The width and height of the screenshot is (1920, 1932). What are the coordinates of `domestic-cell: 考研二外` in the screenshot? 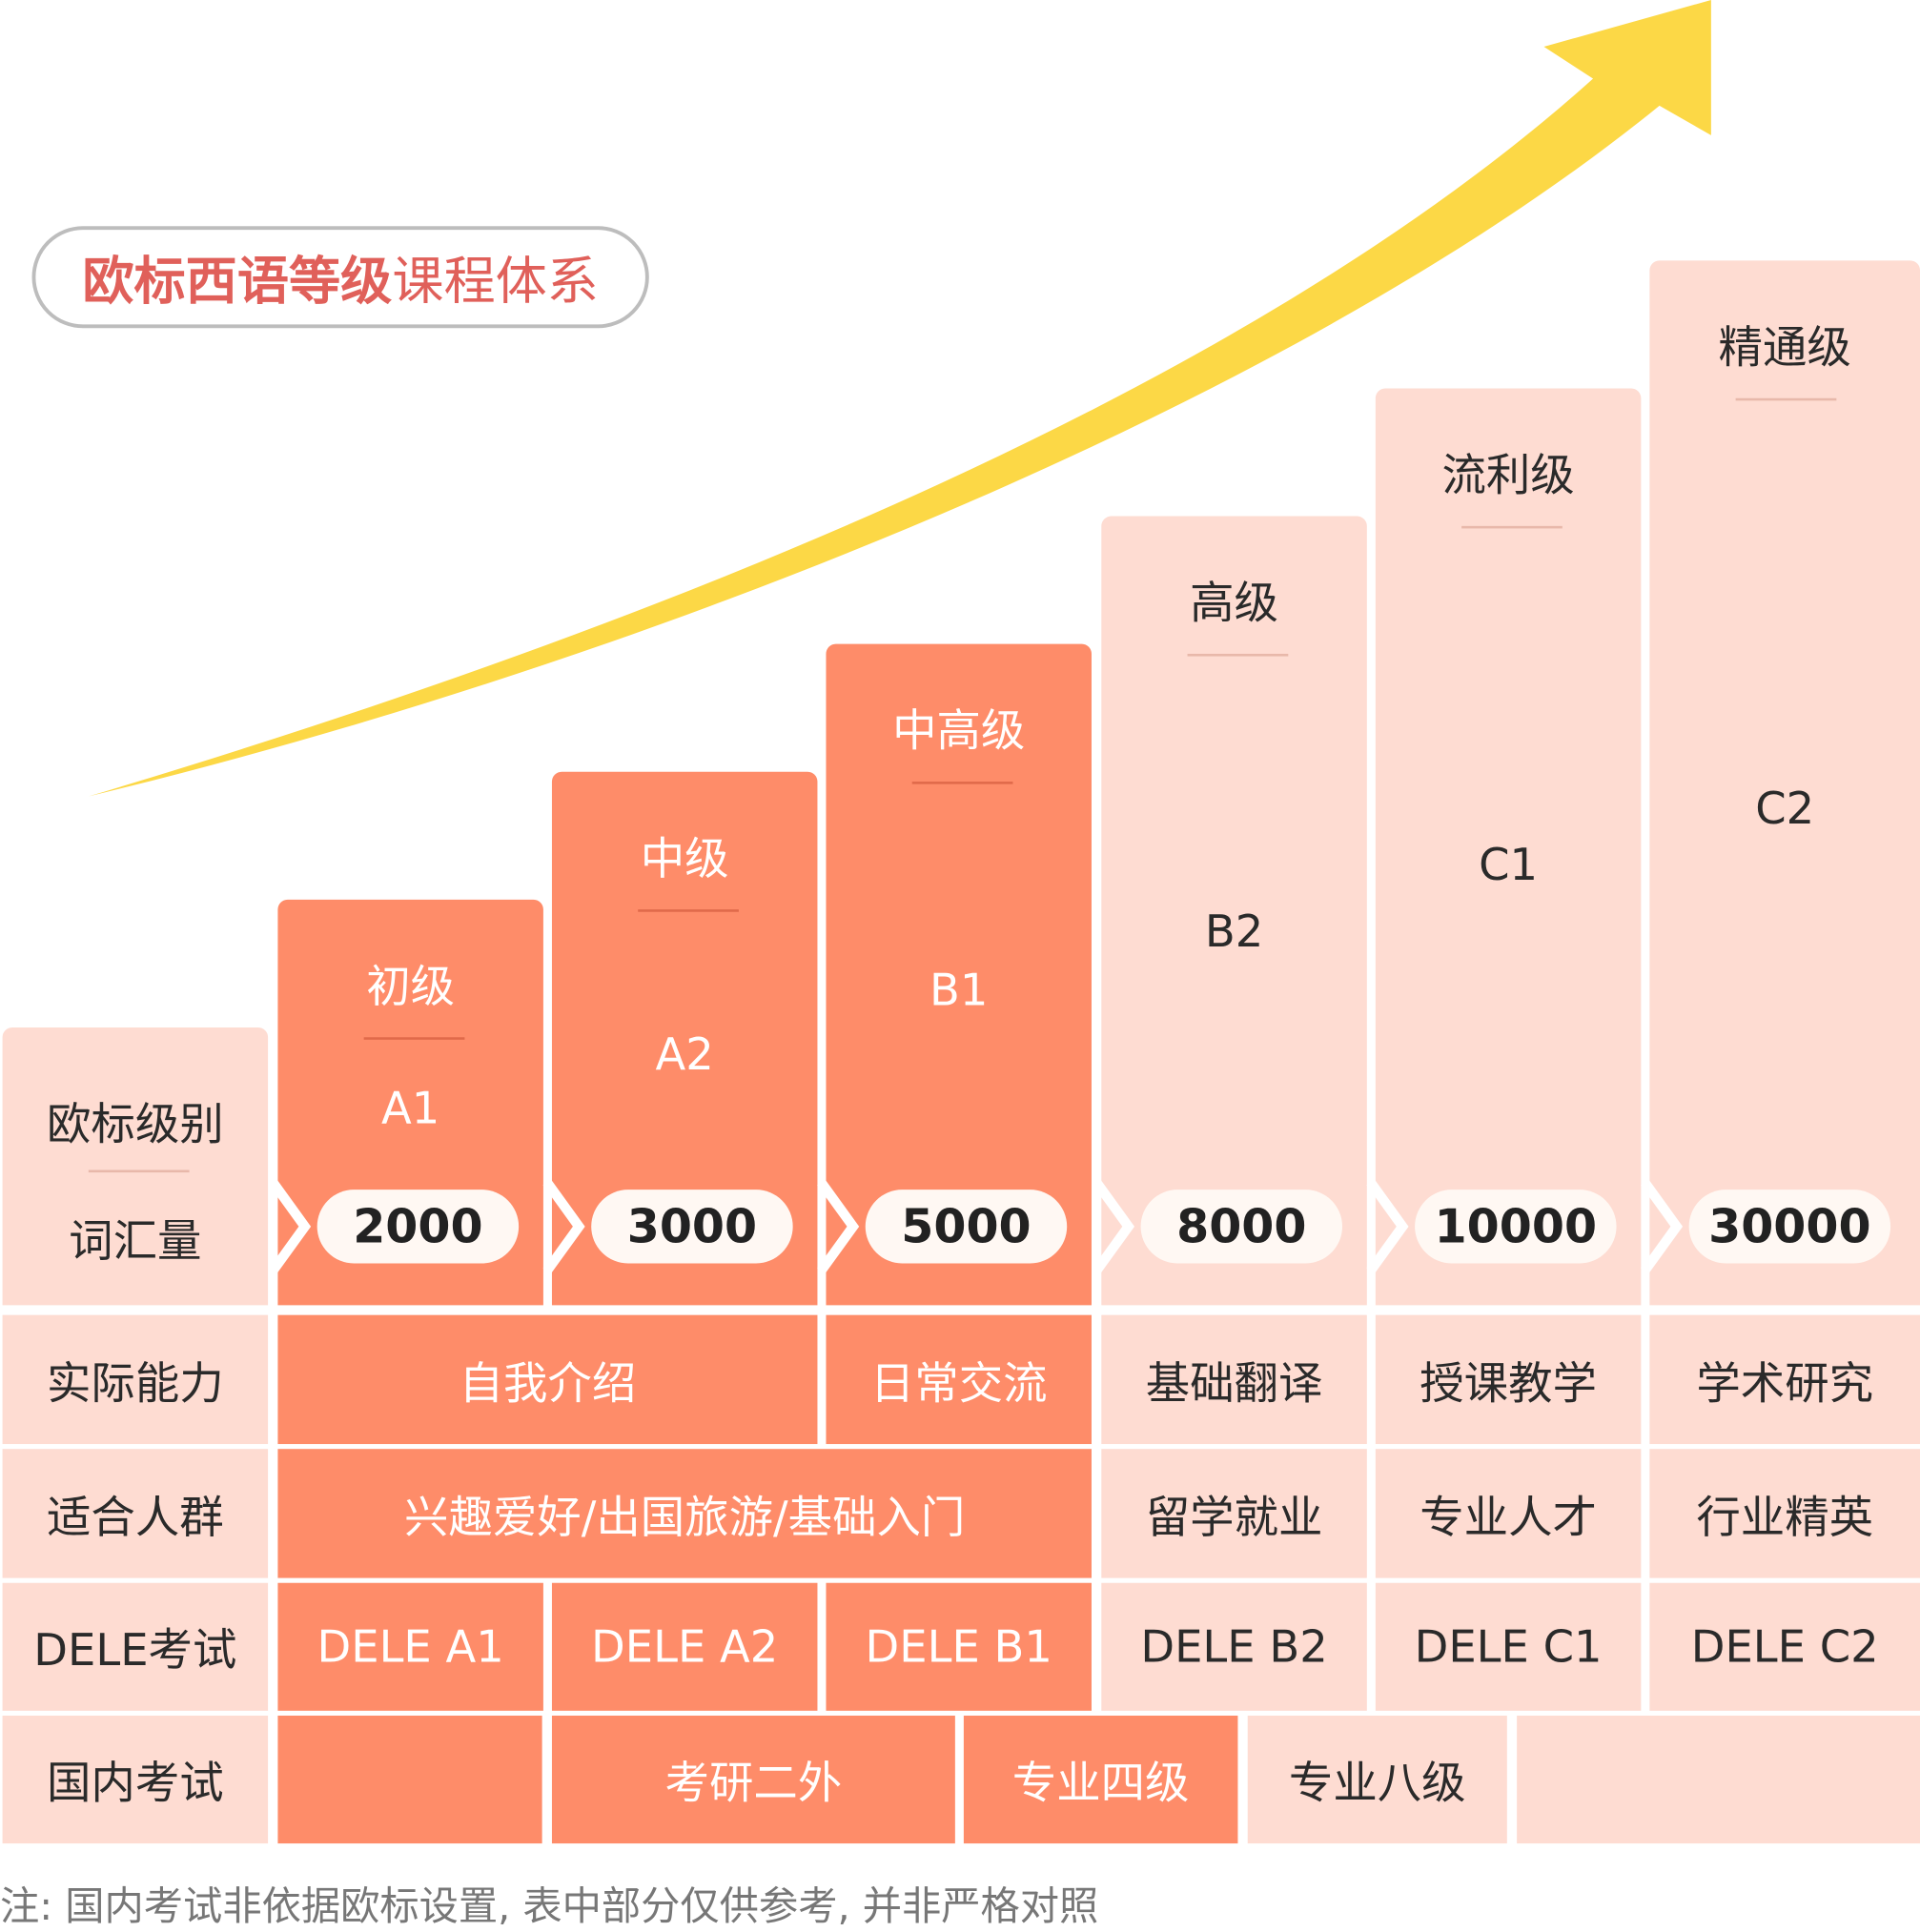 It's located at (753, 1780).